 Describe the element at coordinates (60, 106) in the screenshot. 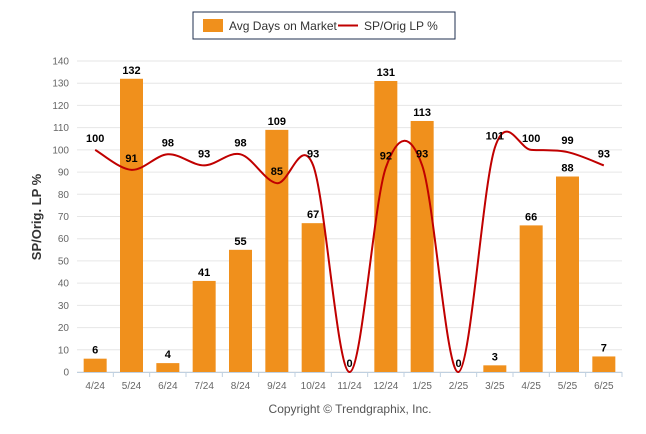

I see `y-tick-label: 120` at that location.